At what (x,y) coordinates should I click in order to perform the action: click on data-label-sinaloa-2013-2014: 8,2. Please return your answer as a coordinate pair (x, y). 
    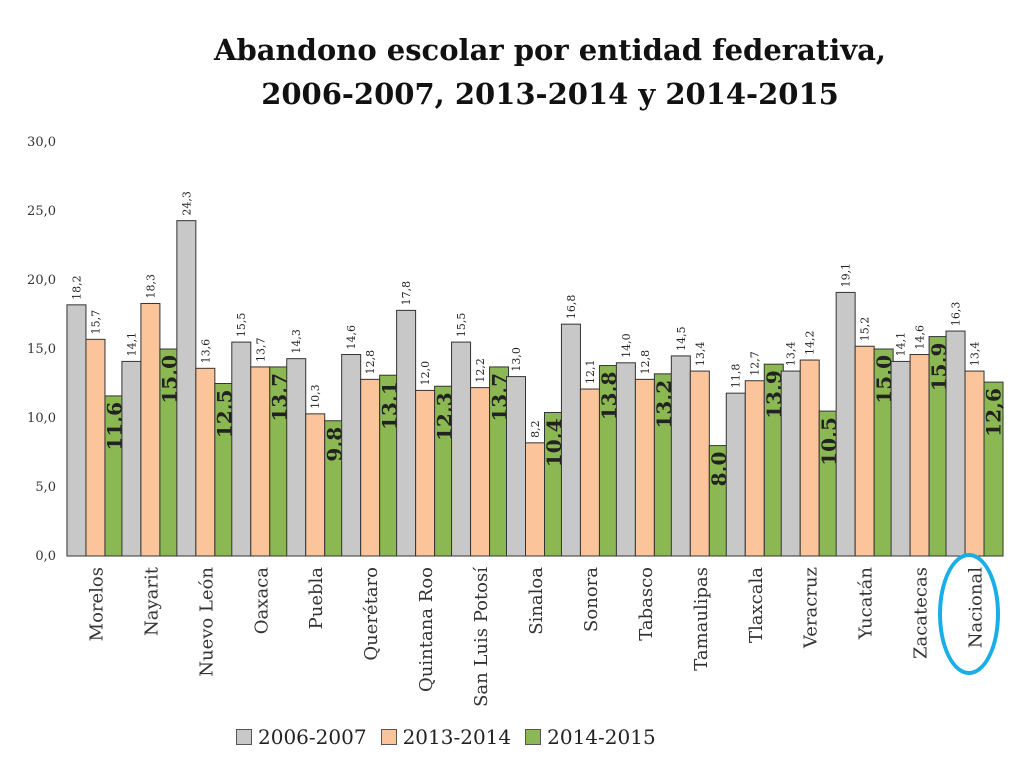
    Looking at the image, I should click on (535, 429).